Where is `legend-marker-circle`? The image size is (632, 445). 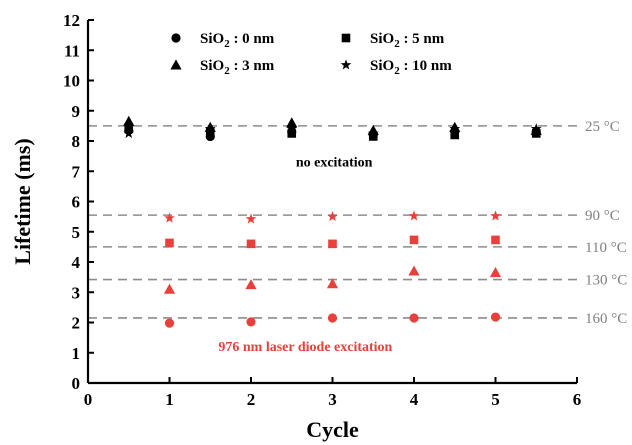
legend-marker-circle is located at coordinates (176, 38).